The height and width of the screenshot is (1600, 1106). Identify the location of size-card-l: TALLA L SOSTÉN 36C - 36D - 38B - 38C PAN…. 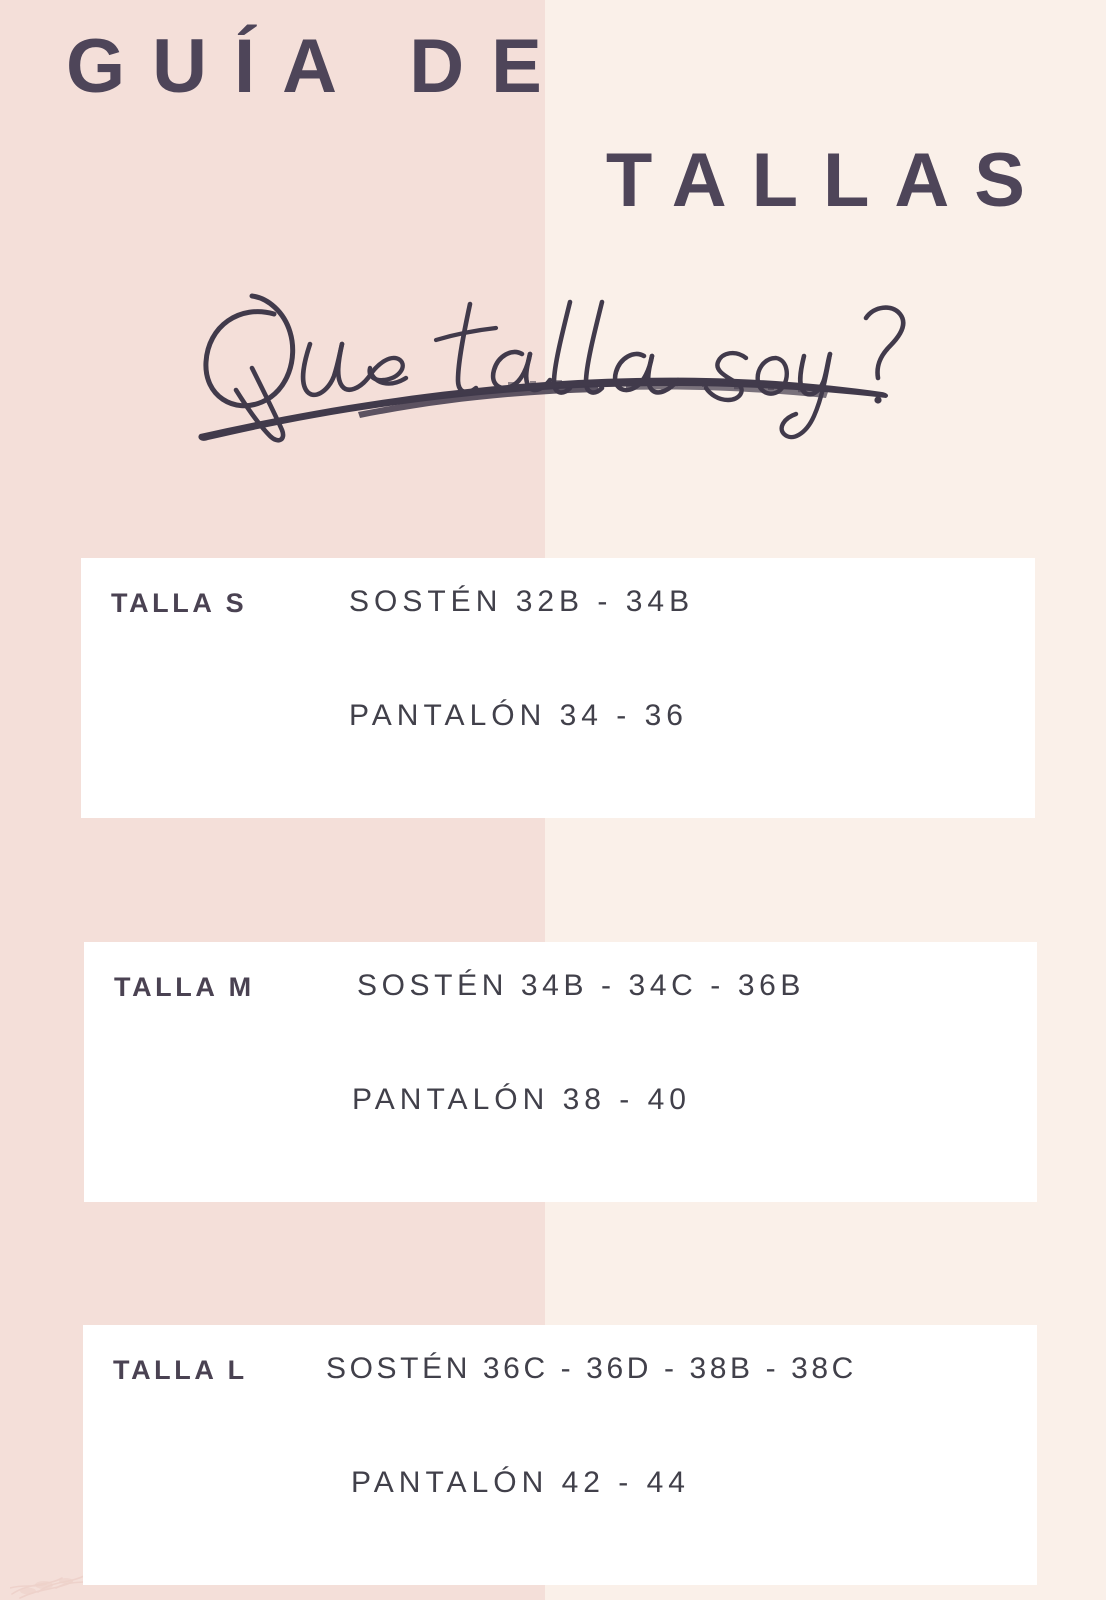
(560, 1455).